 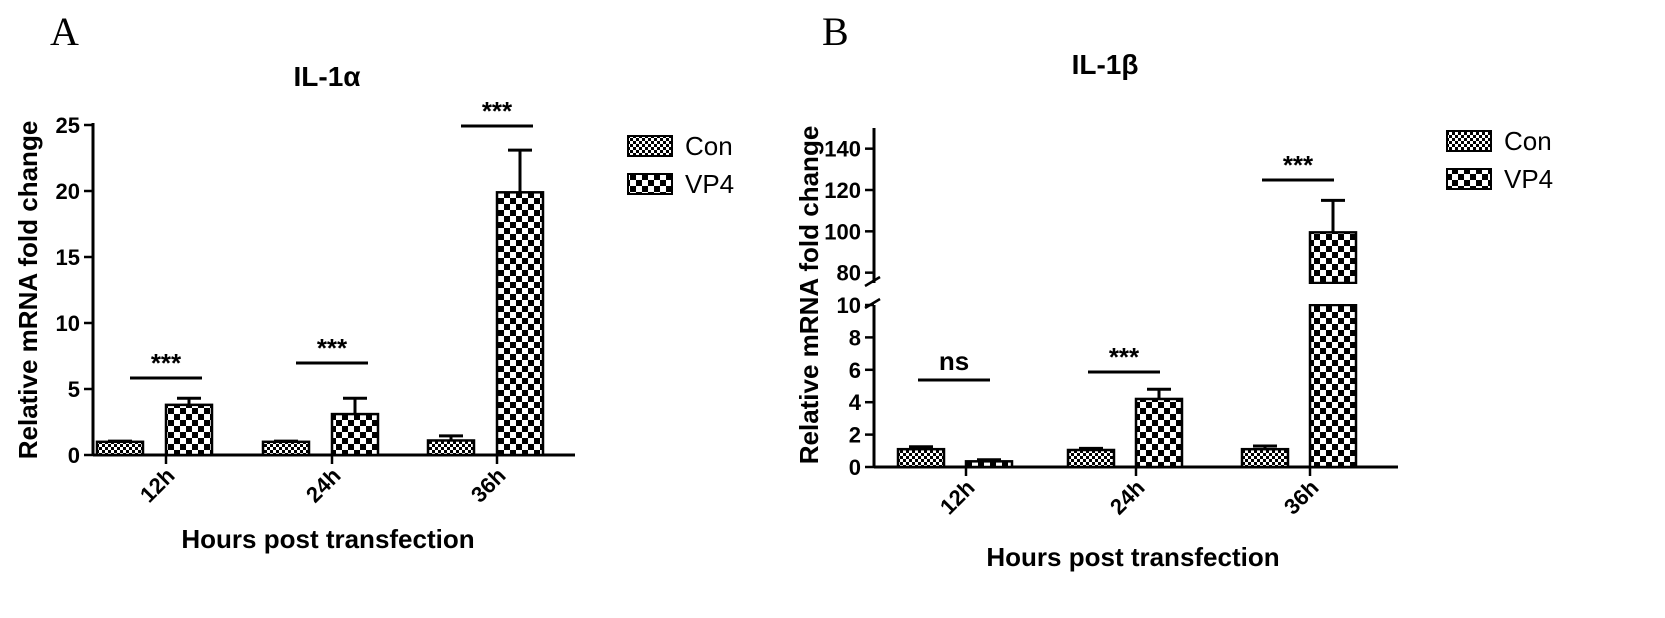 I want to click on x-tick-label-a: 12h, so click(x=157, y=485).